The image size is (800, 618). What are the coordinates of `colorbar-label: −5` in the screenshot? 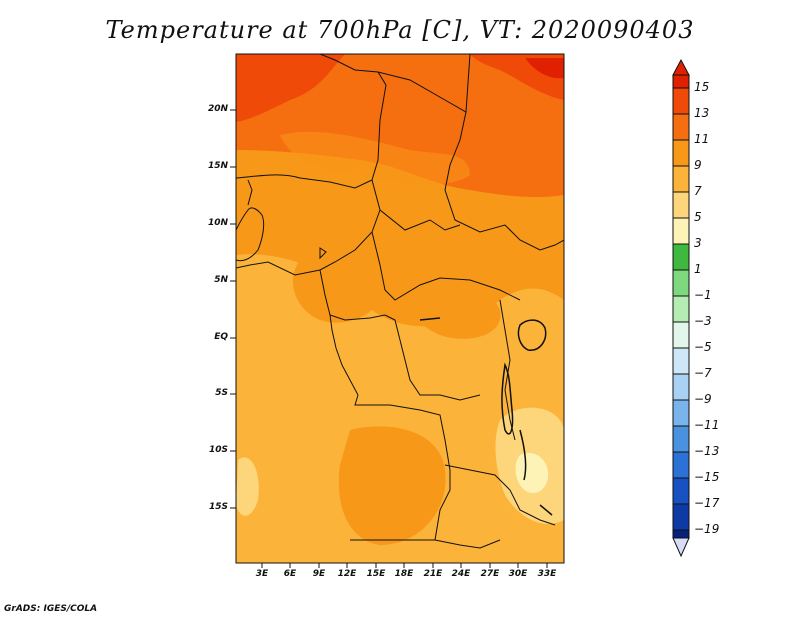 It's located at (703, 347).